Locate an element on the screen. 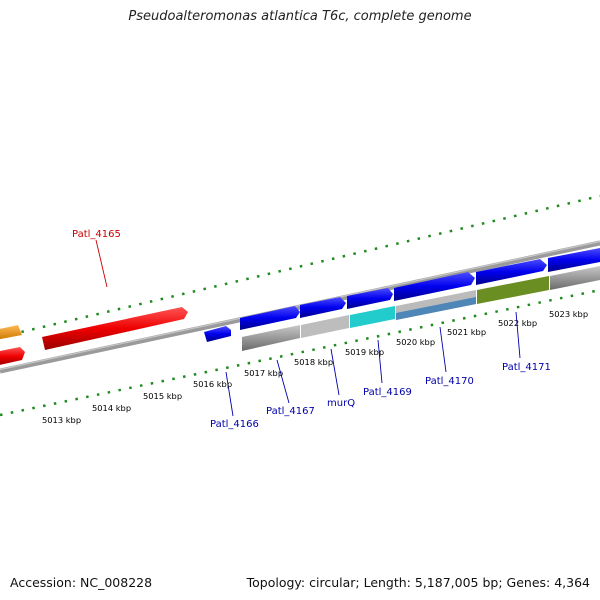 Image resolution: width=600 pixels, height=600 pixels. kbp-label: 5013 kbp is located at coordinates (61, 420).